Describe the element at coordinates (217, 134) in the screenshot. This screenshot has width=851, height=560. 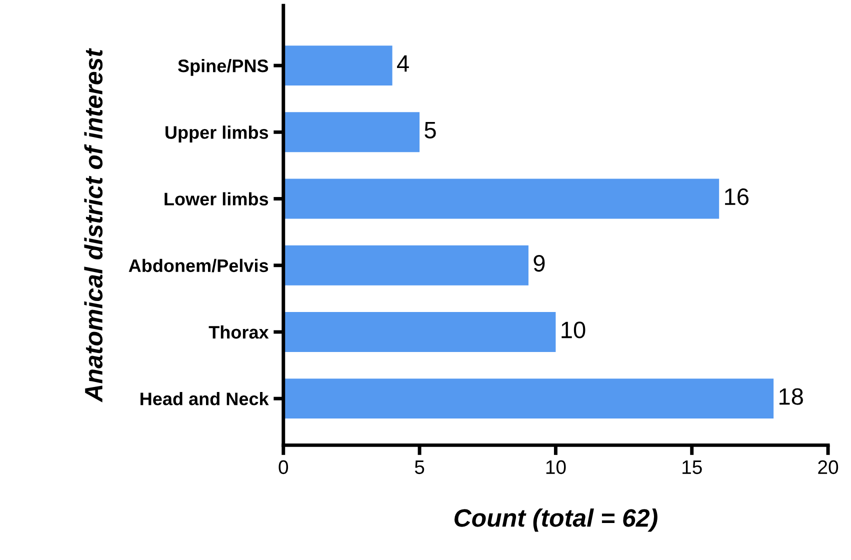
I see `y-tick-label: Upper limbs` at that location.